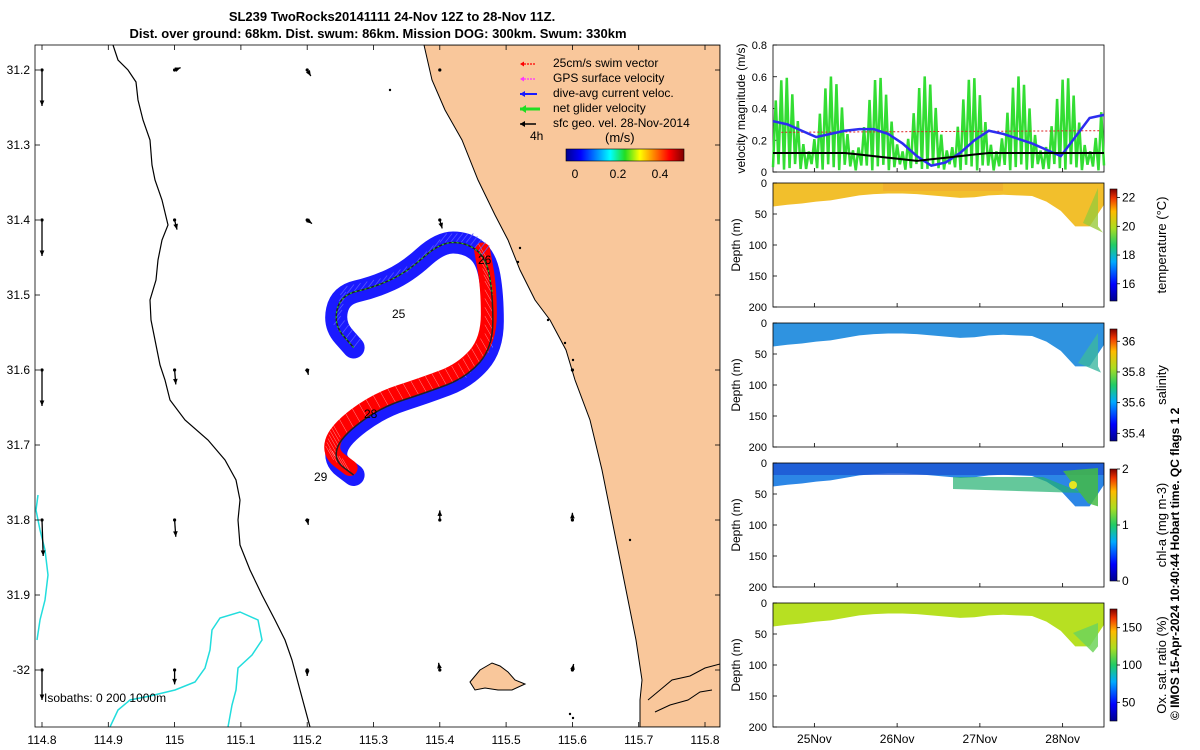 The image size is (1200, 750). What do you see at coordinates (1129, 341) in the screenshot?
I see `salinity-colorbar-tick-label: 36` at bounding box center [1129, 341].